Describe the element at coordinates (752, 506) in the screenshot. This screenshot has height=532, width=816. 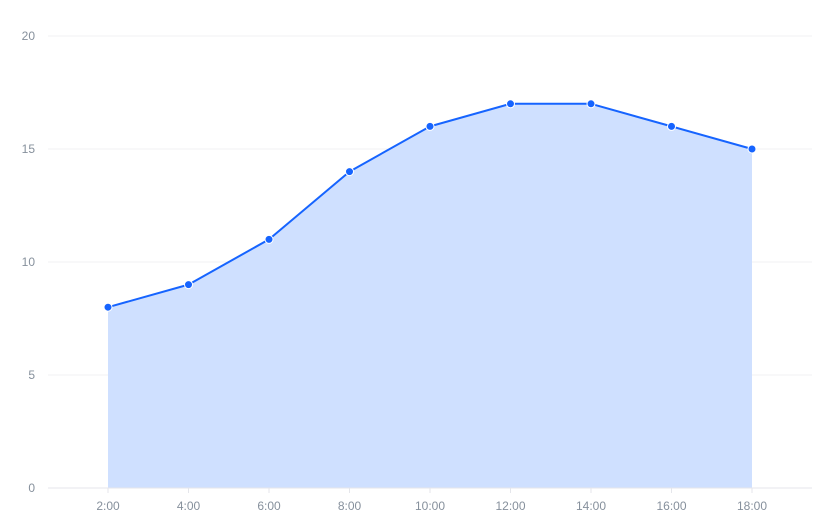
I see `x-tick-label: 18:00` at that location.